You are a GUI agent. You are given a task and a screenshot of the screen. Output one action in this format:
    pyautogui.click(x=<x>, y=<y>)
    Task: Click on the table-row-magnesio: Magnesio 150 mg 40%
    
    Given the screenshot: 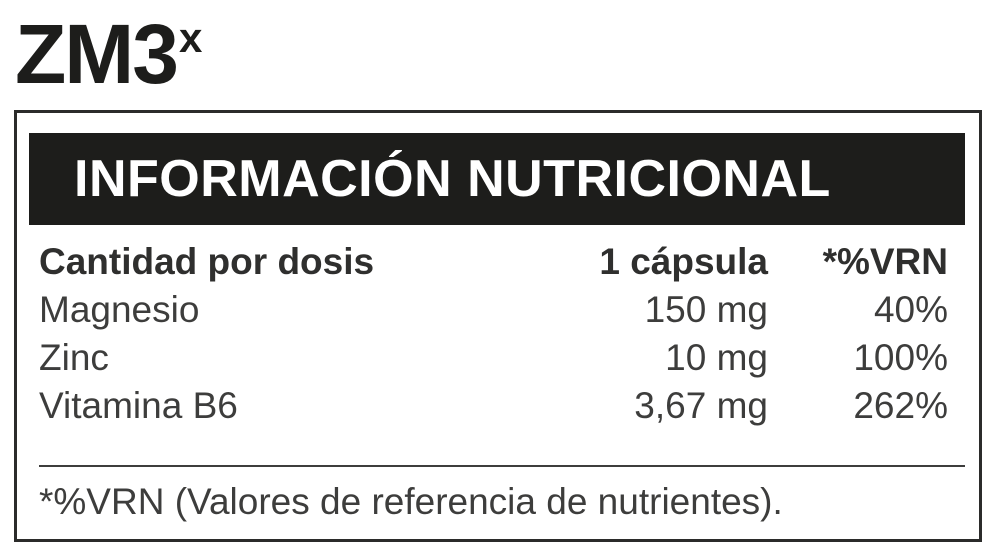 What is the action you would take?
    pyautogui.click(x=493, y=310)
    